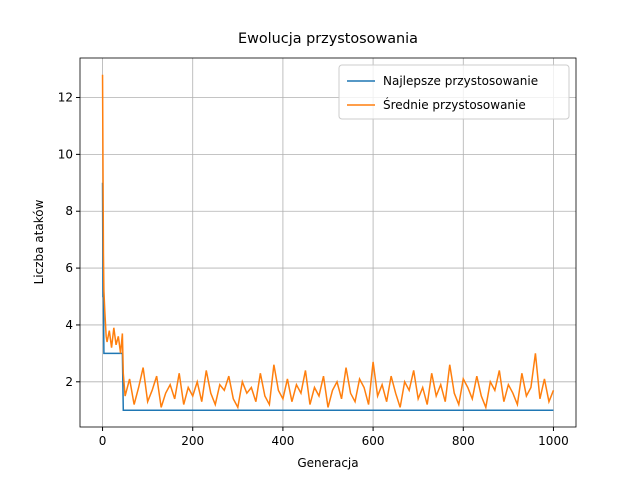 Image resolution: width=640 pixels, height=484 pixels. What do you see at coordinates (39, 241) in the screenshot?
I see `y-axis-label: Liczba ataków` at bounding box center [39, 241].